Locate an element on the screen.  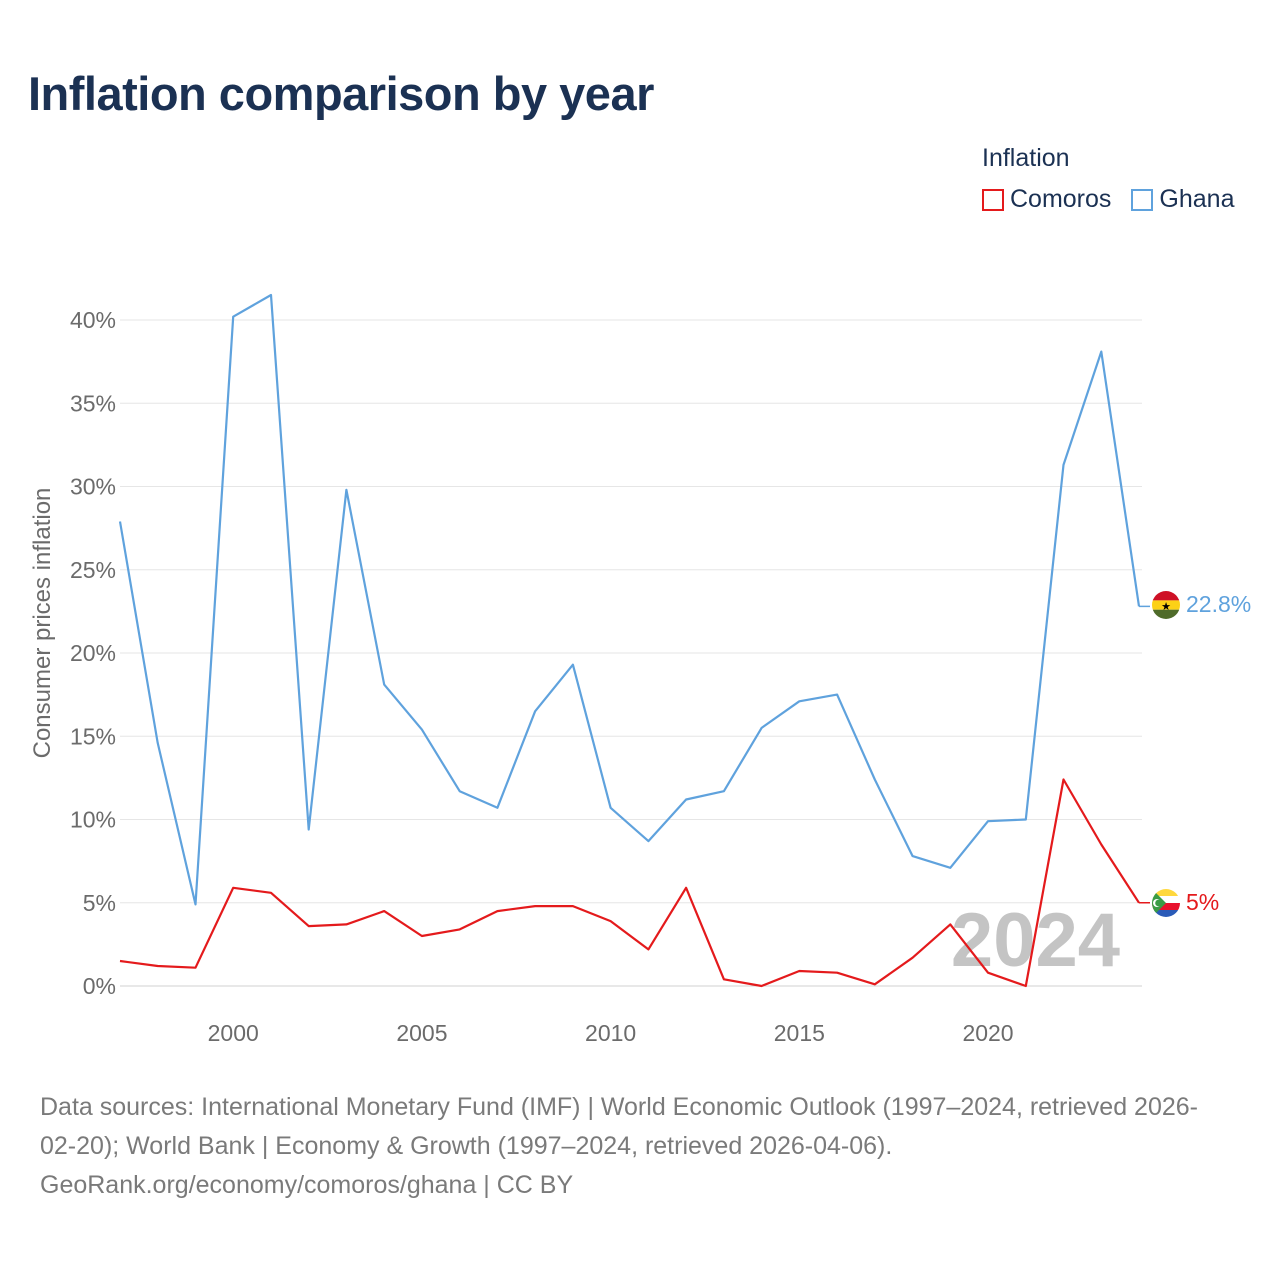
legend-label-ghana: Ghana is located at coordinates (1197, 199).